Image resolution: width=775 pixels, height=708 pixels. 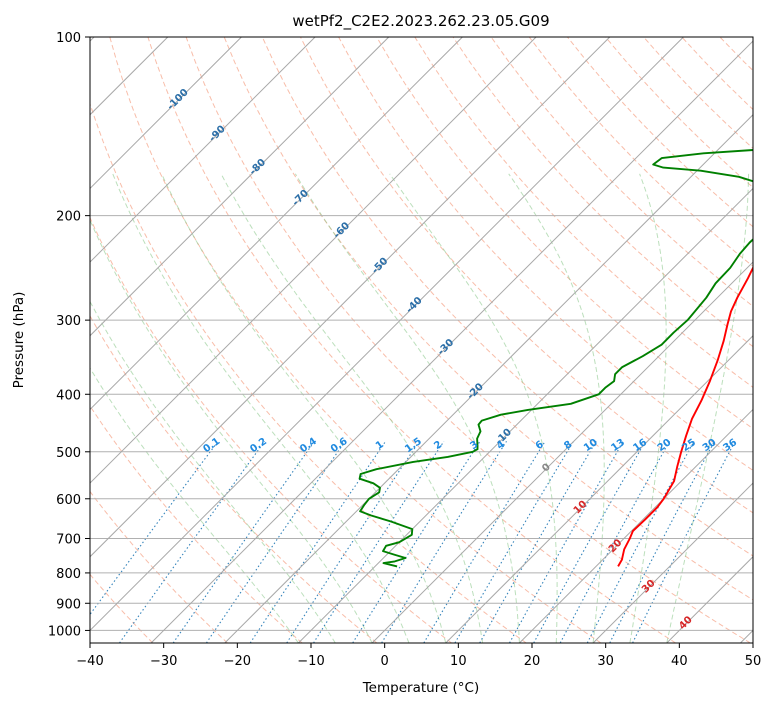 I want to click on mixing-ratio-label: 1.5, so click(x=413, y=445).